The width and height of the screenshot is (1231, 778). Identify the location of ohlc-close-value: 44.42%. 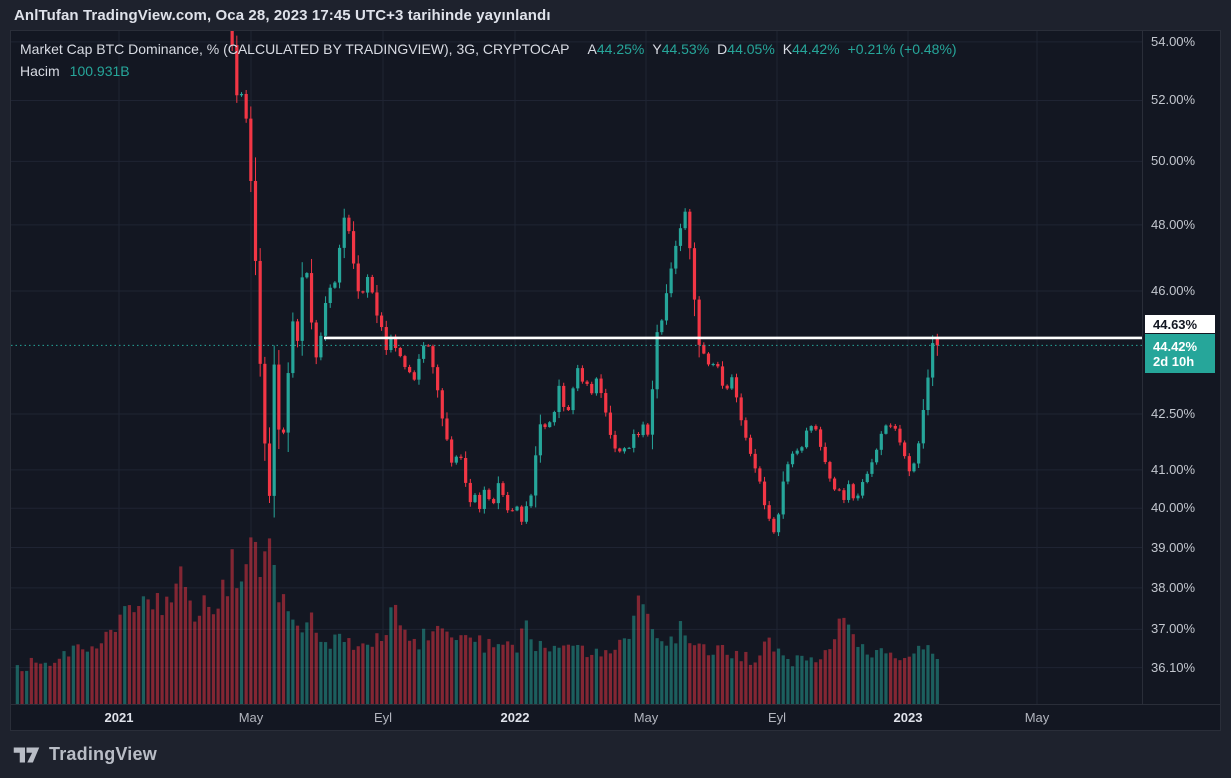
(816, 49).